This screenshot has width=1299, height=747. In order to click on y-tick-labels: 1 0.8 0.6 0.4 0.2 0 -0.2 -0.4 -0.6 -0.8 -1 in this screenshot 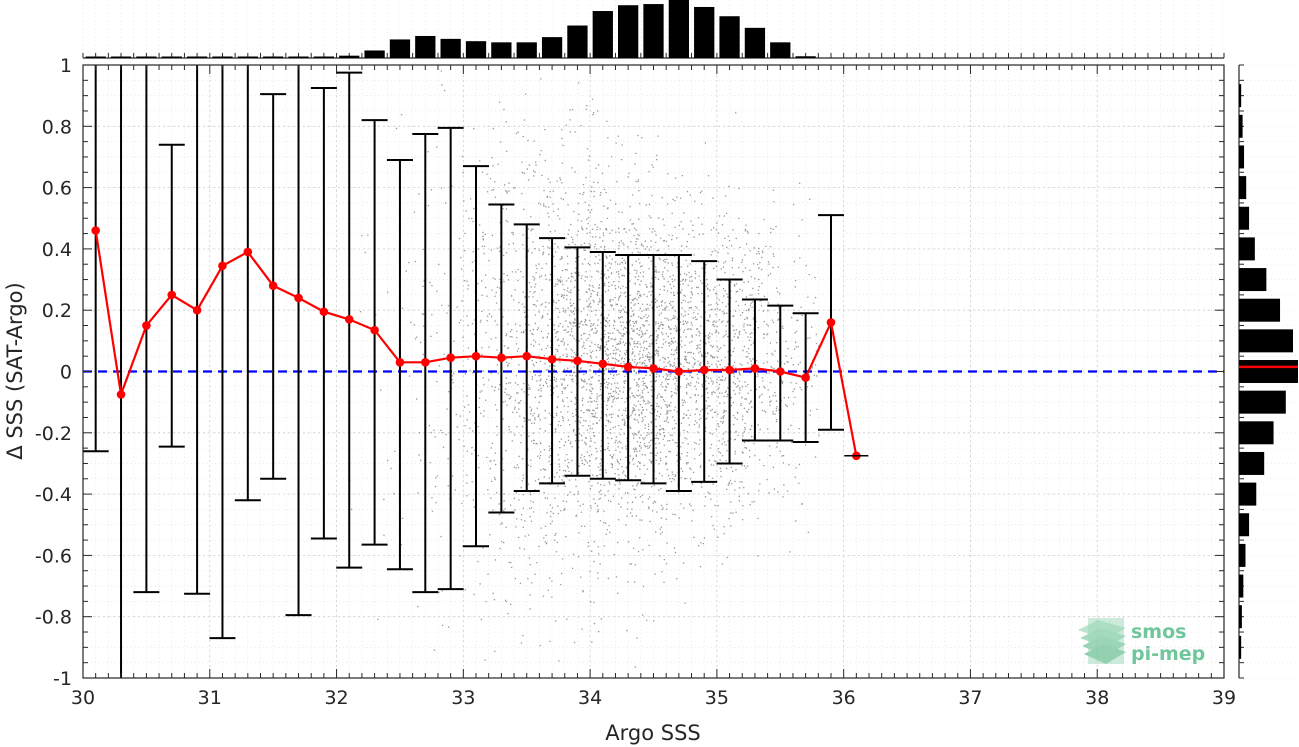, I will do `click(53, 372)`.